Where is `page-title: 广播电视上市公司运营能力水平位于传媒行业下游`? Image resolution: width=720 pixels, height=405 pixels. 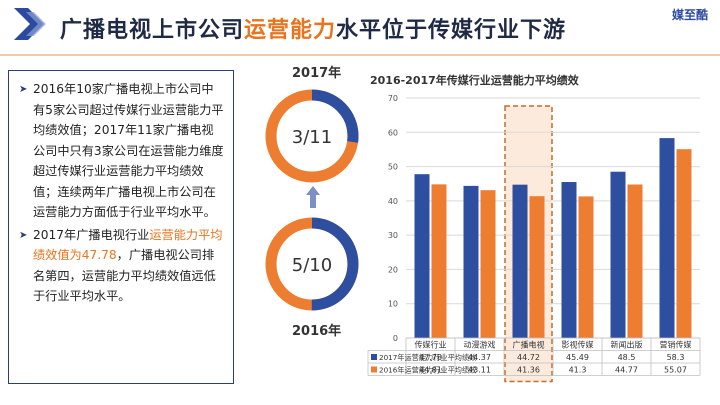
page-title: 广播电视上市公司运营能力水平位于传媒行业下游 is located at coordinates (313, 30).